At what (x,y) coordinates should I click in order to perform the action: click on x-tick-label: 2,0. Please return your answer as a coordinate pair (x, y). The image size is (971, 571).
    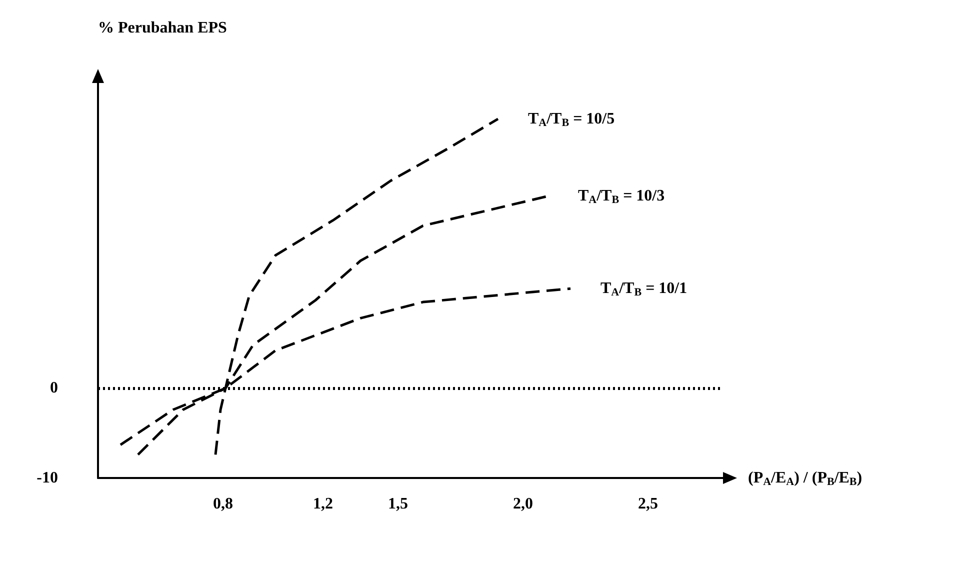
    Looking at the image, I should click on (523, 504).